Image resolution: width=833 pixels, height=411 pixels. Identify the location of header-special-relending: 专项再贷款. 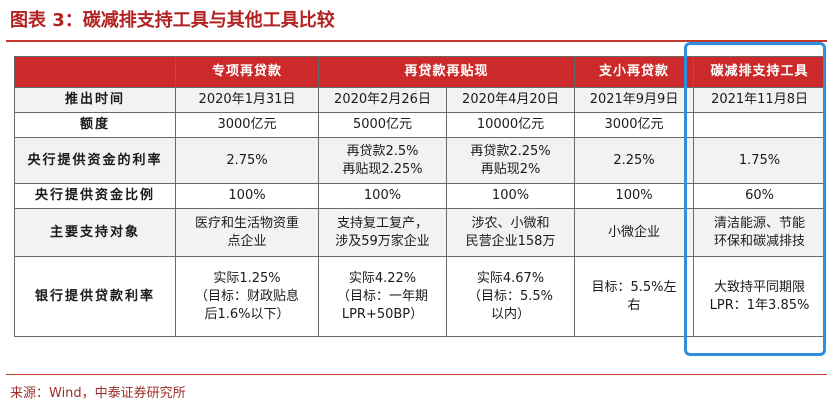
(247, 72).